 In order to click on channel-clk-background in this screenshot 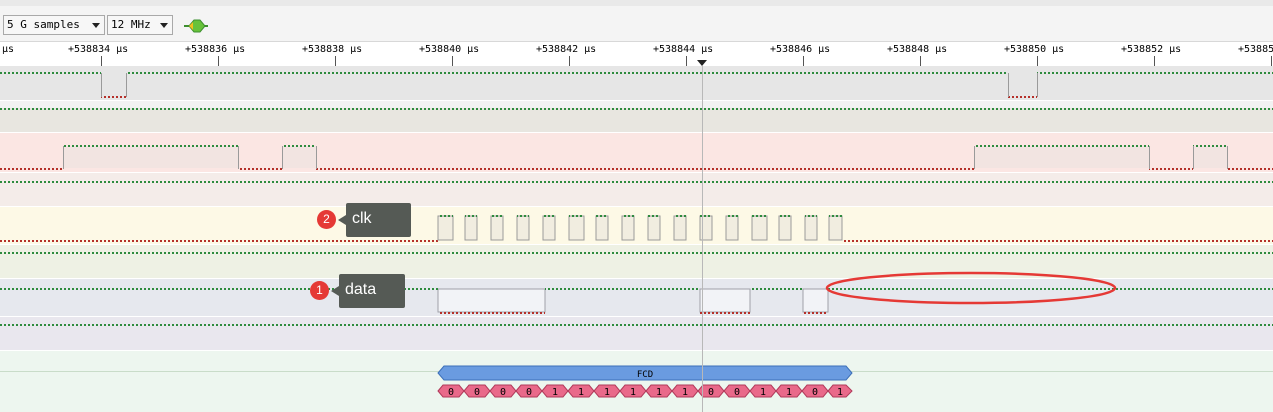, I will do `click(636, 225)`.